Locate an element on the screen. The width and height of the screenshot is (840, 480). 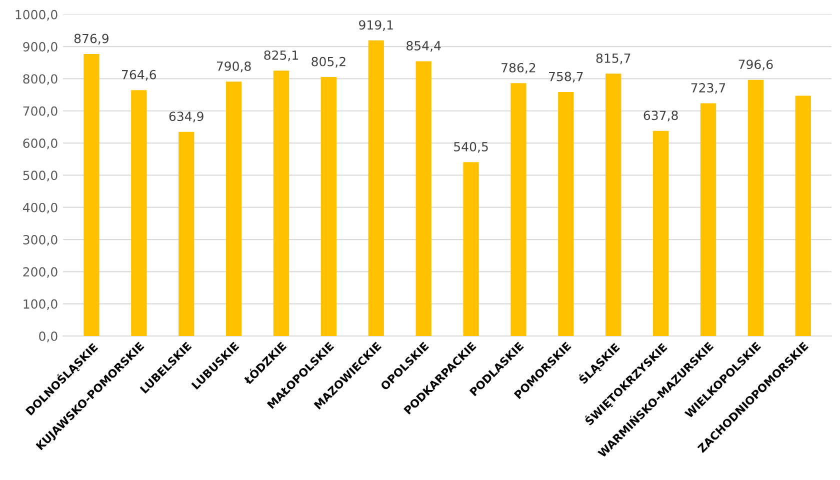
data-label: 815,7 is located at coordinates (613, 58).